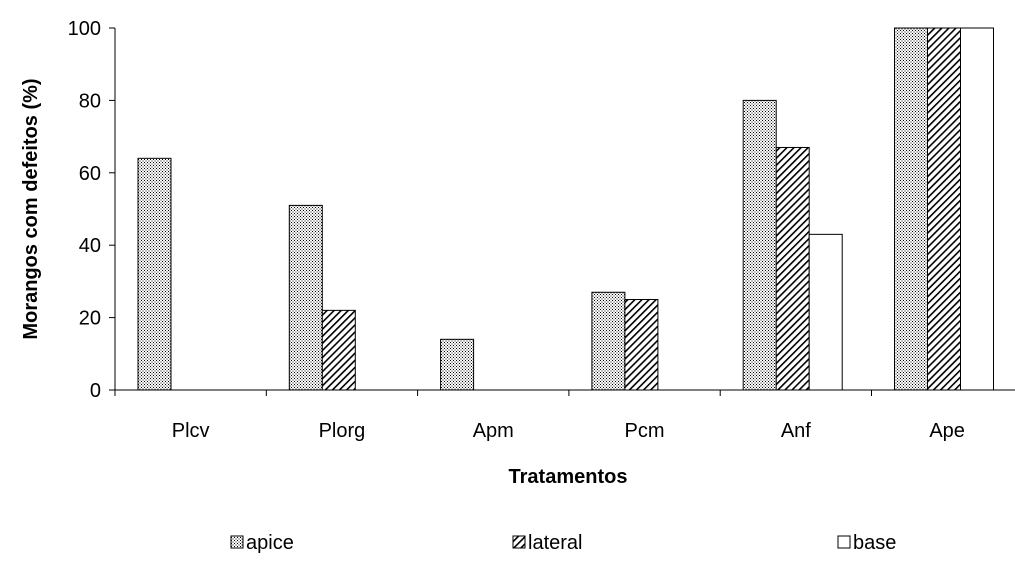 Image resolution: width=1015 pixels, height=561 pixels. What do you see at coordinates (911, 209) in the screenshot?
I see `bar-apice-ape` at bounding box center [911, 209].